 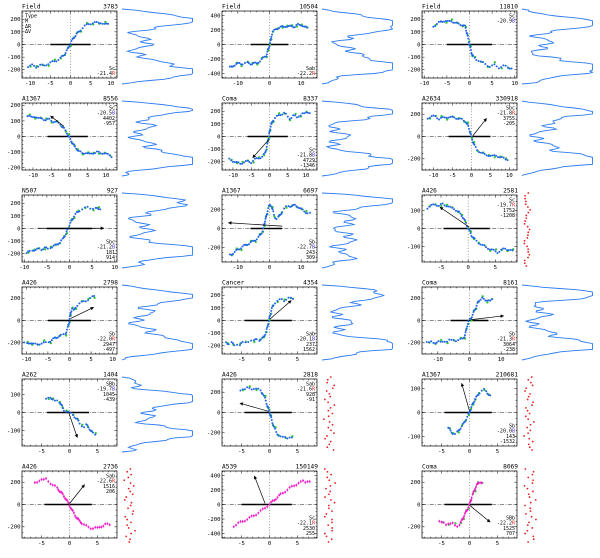 I want to click on svg-text: 914, so click(x=110, y=258).